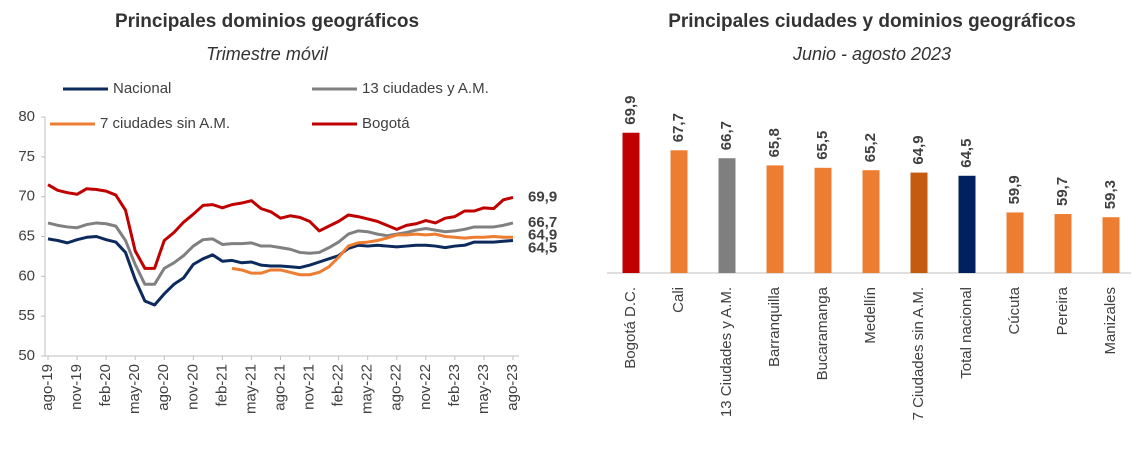 This screenshot has width=1132, height=453. I want to click on x-tick-label: ago-19, so click(47, 387).